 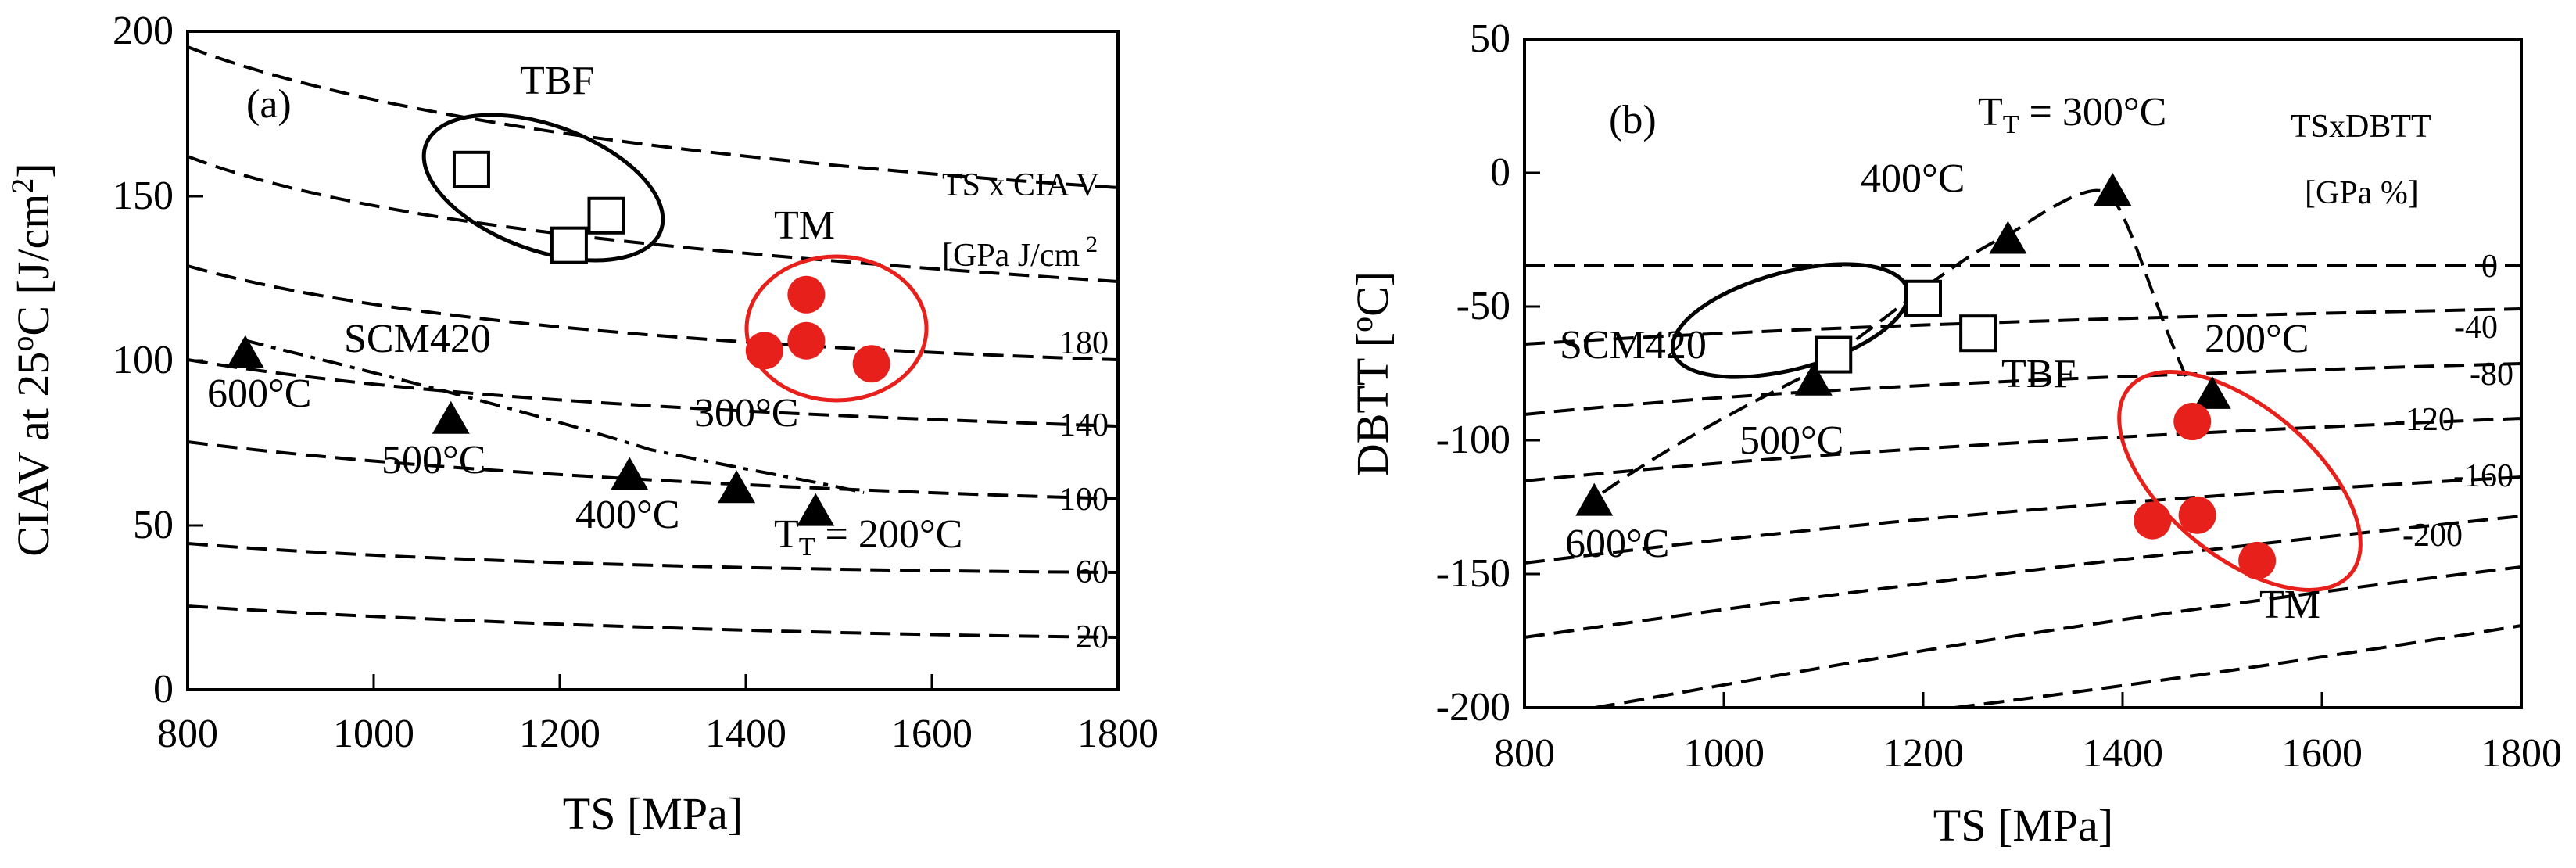 What do you see at coordinates (1118, 734) in the screenshot?
I see `xtick-label-a-1800: 1800` at bounding box center [1118, 734].